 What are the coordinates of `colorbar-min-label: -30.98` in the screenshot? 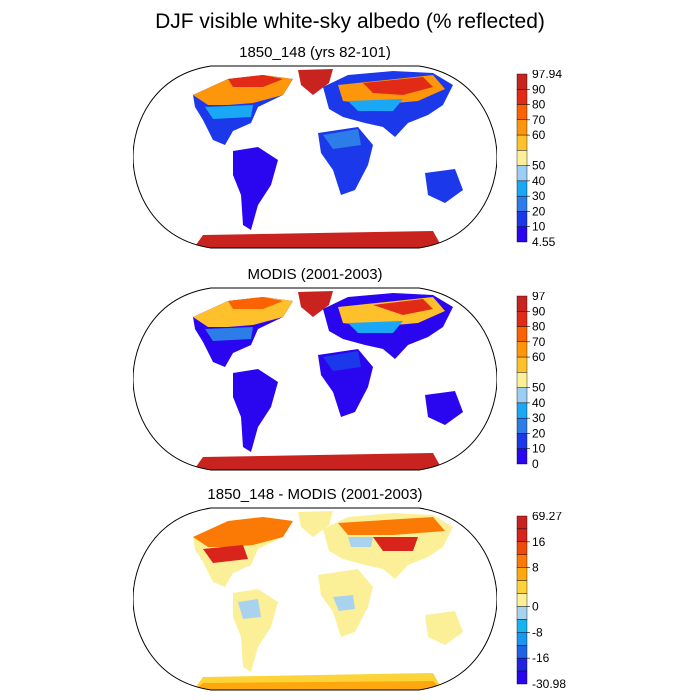 It's located at (549, 684).